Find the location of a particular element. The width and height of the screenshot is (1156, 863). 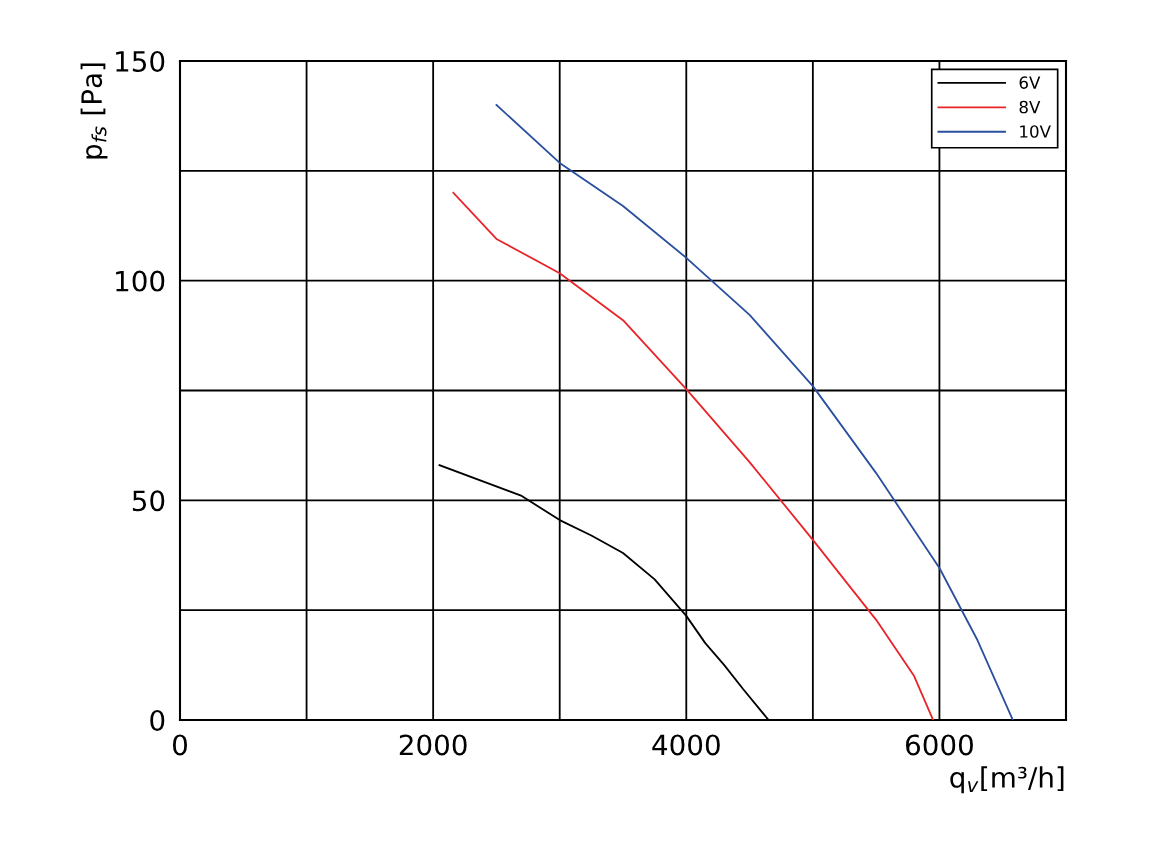

x-tick-label: 4000 is located at coordinates (686, 745).